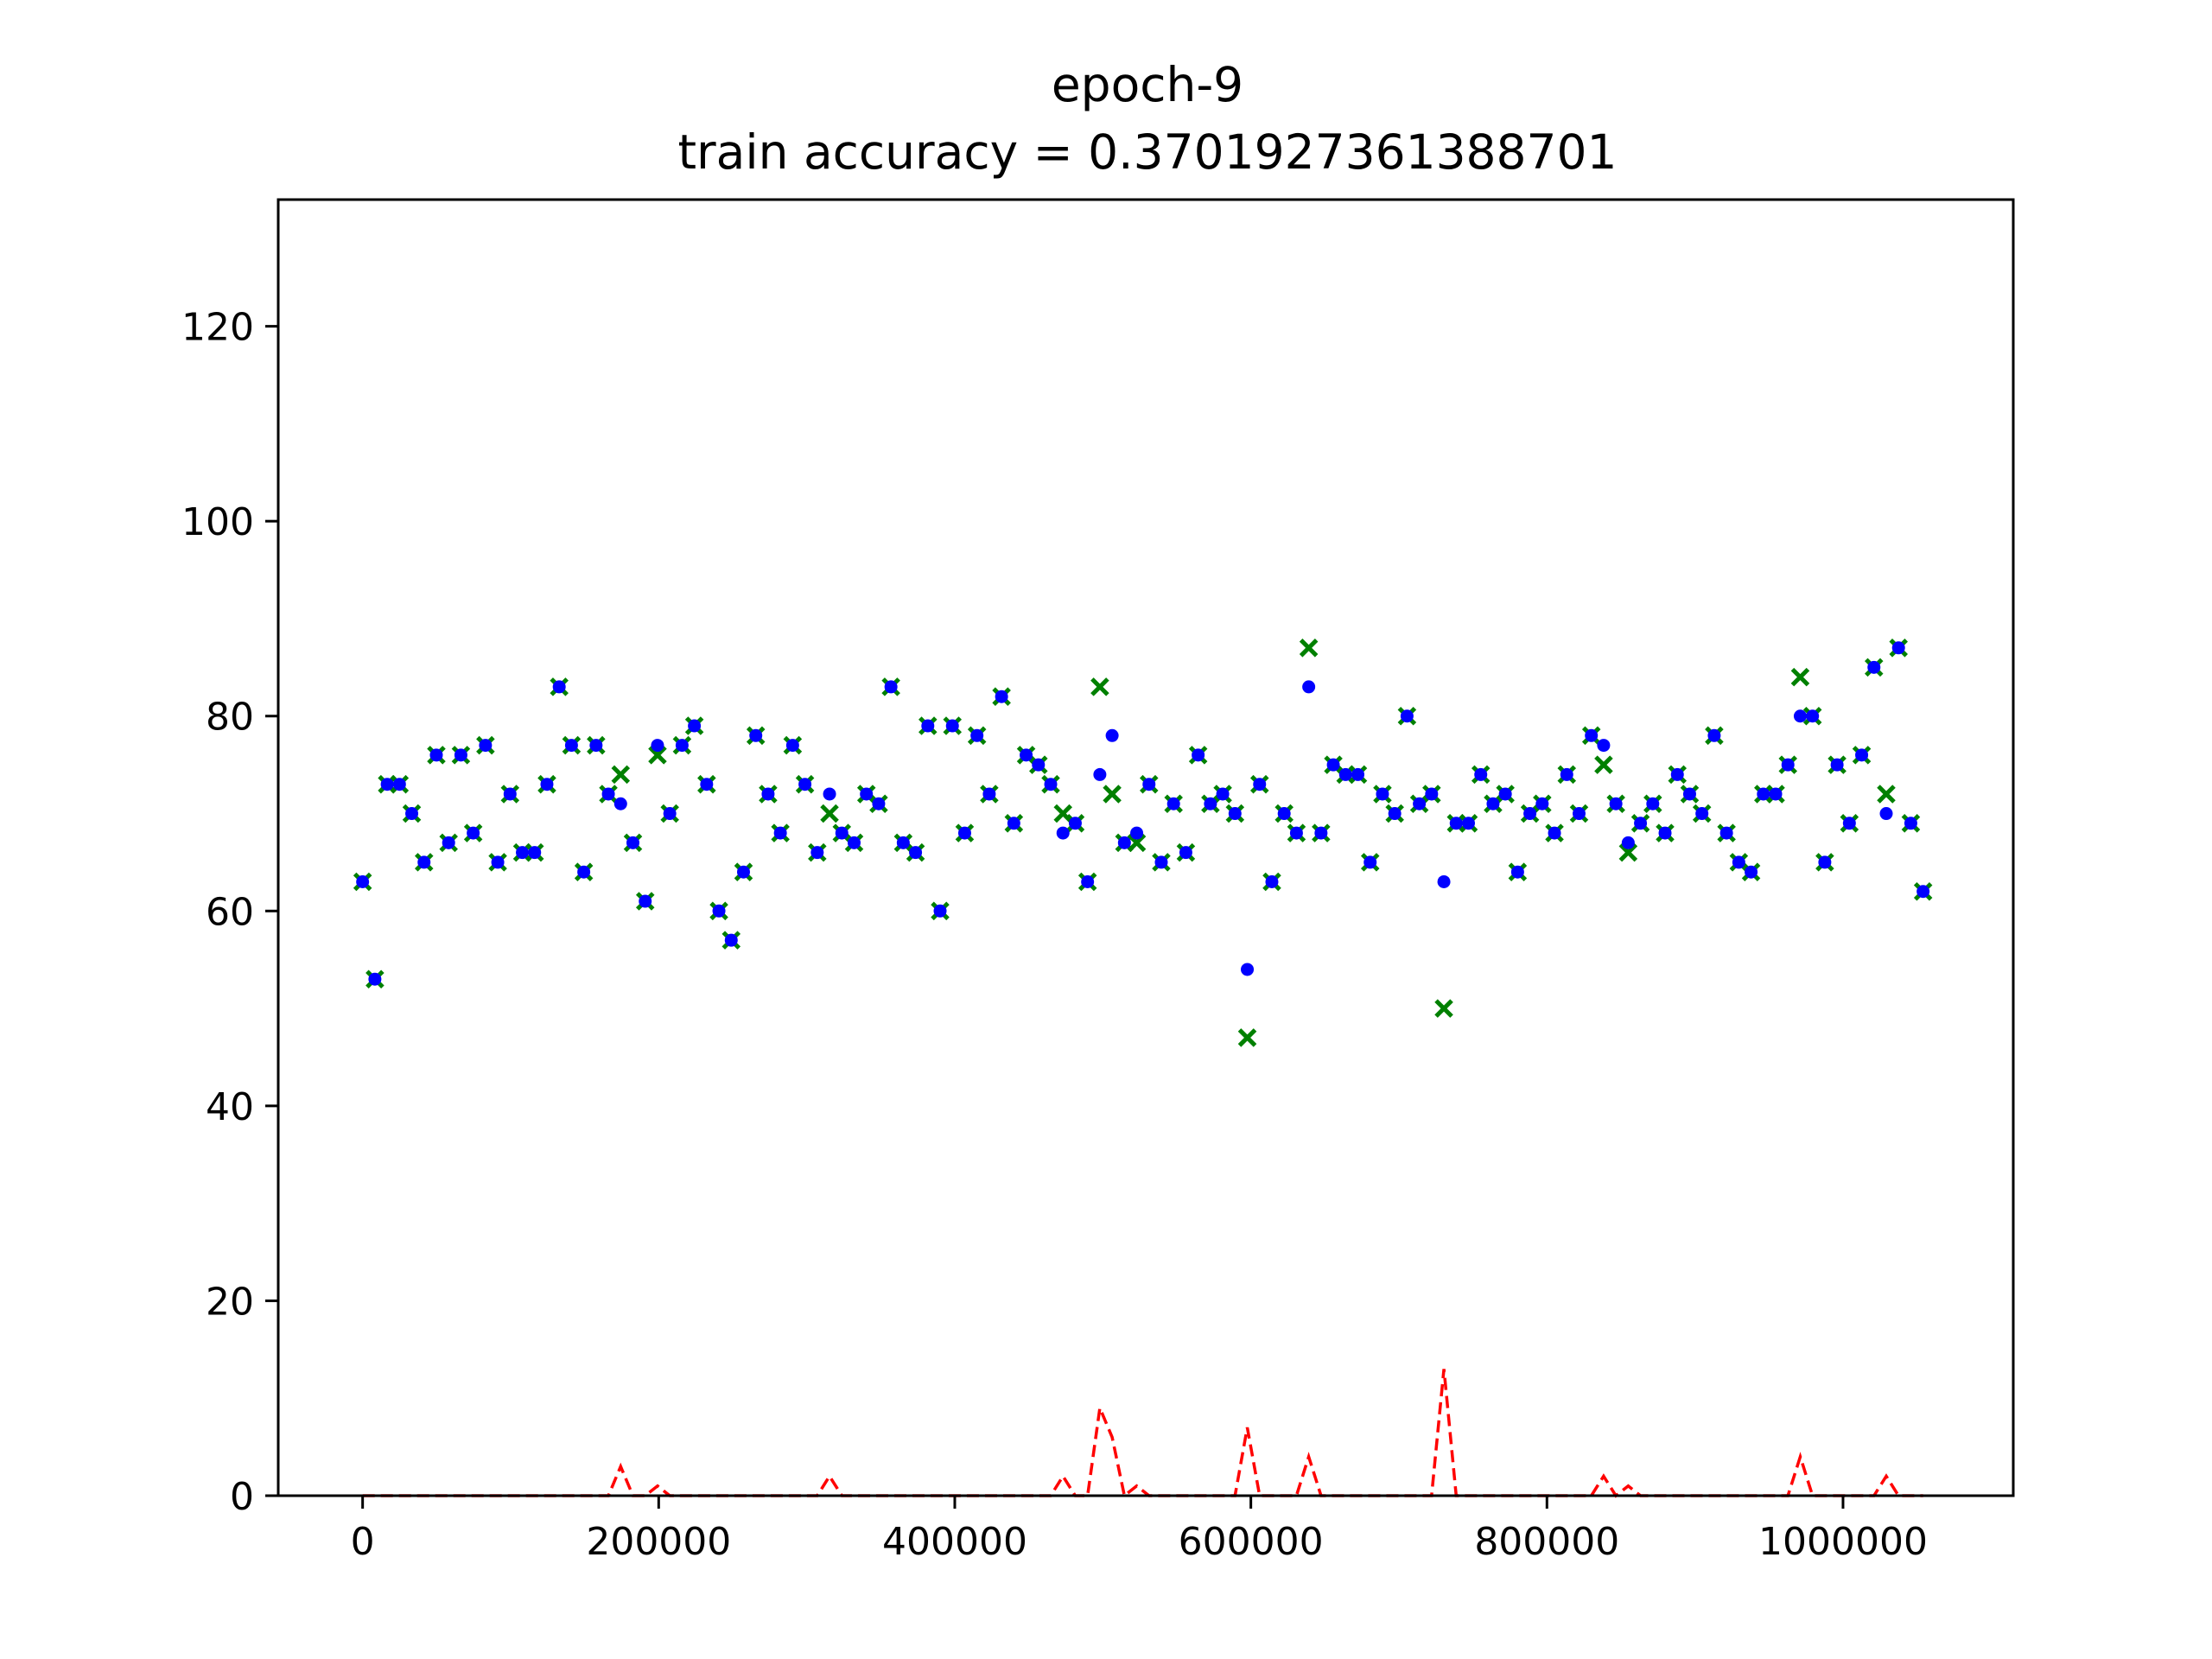 The width and height of the screenshot is (2212, 1659). What do you see at coordinates (1147, 84) in the screenshot?
I see `chart-title: epoch-9` at bounding box center [1147, 84].